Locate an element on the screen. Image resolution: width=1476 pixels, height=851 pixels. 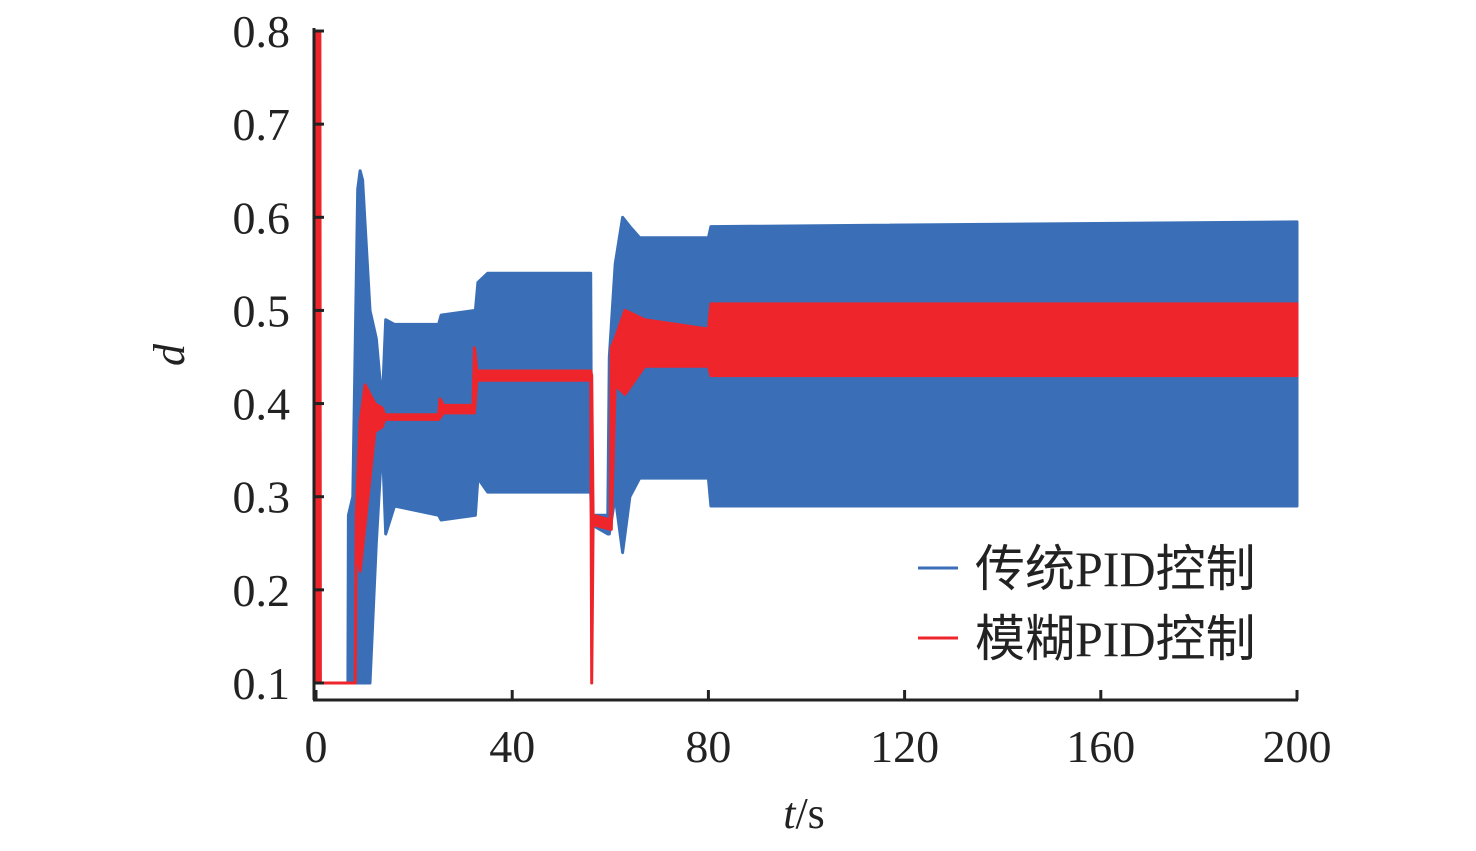
y-axis-label: d is located at coordinates (169, 354).